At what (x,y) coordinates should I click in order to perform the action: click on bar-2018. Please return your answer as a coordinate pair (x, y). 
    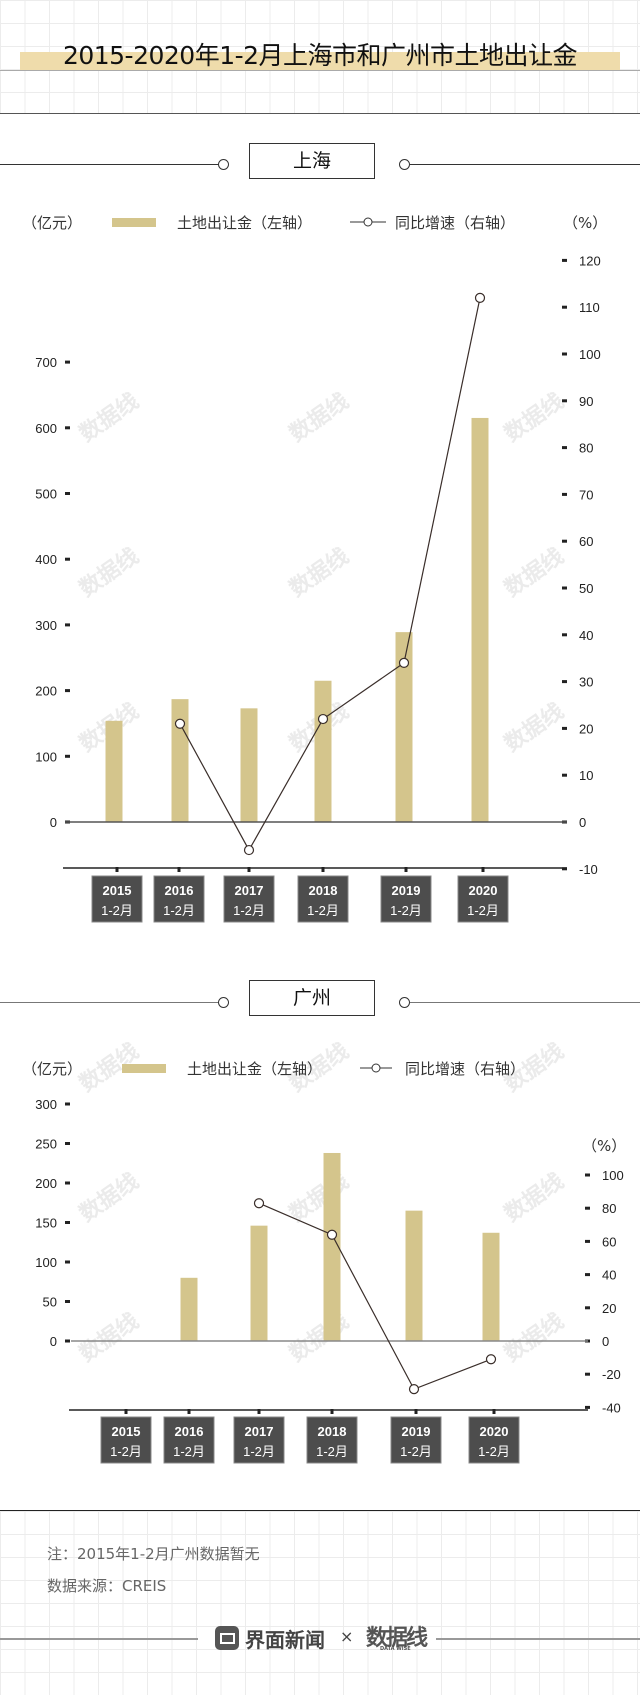
    Looking at the image, I should click on (332, 1246).